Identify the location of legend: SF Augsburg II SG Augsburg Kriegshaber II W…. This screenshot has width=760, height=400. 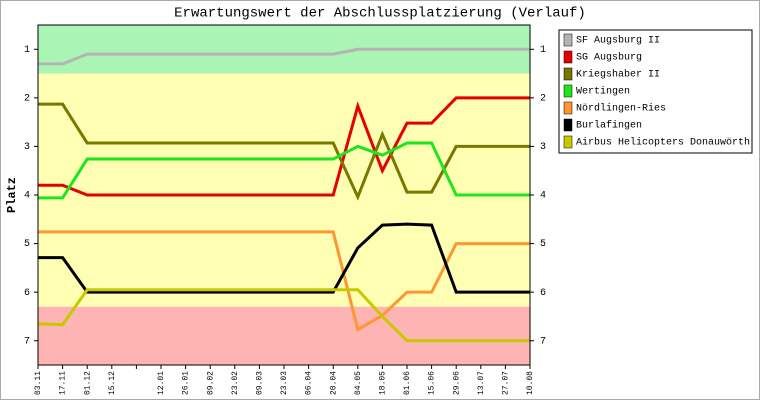
(655, 91).